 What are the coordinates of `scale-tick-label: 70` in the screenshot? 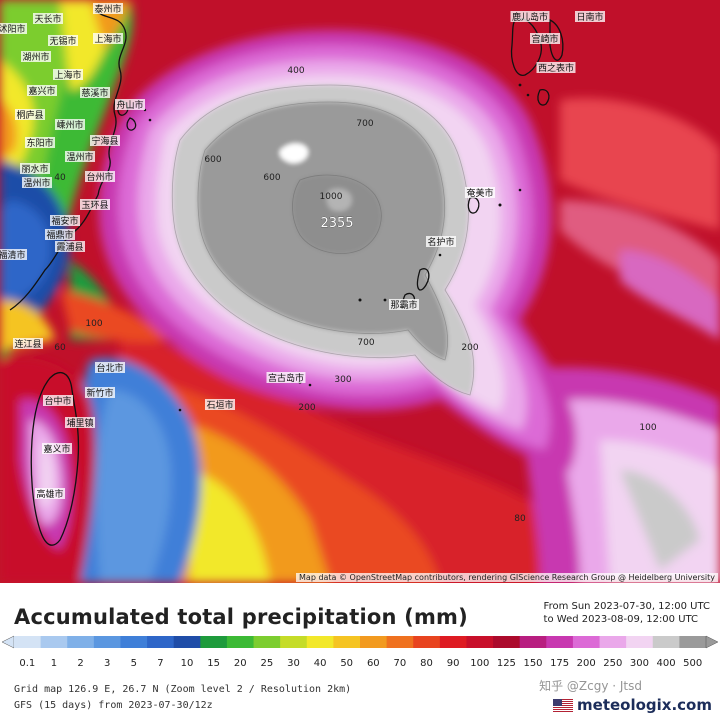 It's located at (400, 663).